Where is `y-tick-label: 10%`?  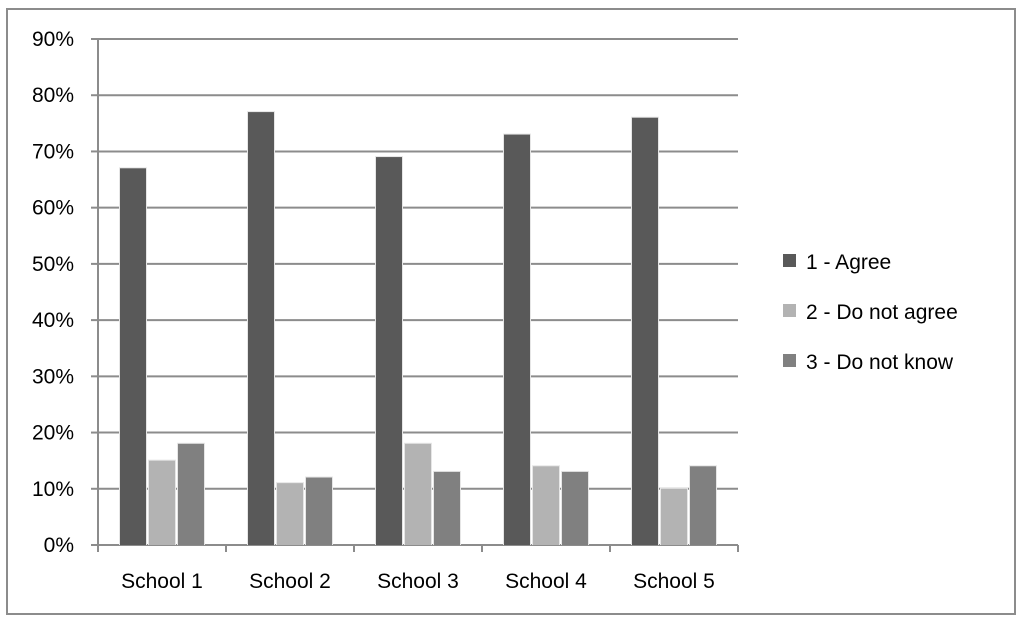 y-tick-label: 10% is located at coordinates (53, 489).